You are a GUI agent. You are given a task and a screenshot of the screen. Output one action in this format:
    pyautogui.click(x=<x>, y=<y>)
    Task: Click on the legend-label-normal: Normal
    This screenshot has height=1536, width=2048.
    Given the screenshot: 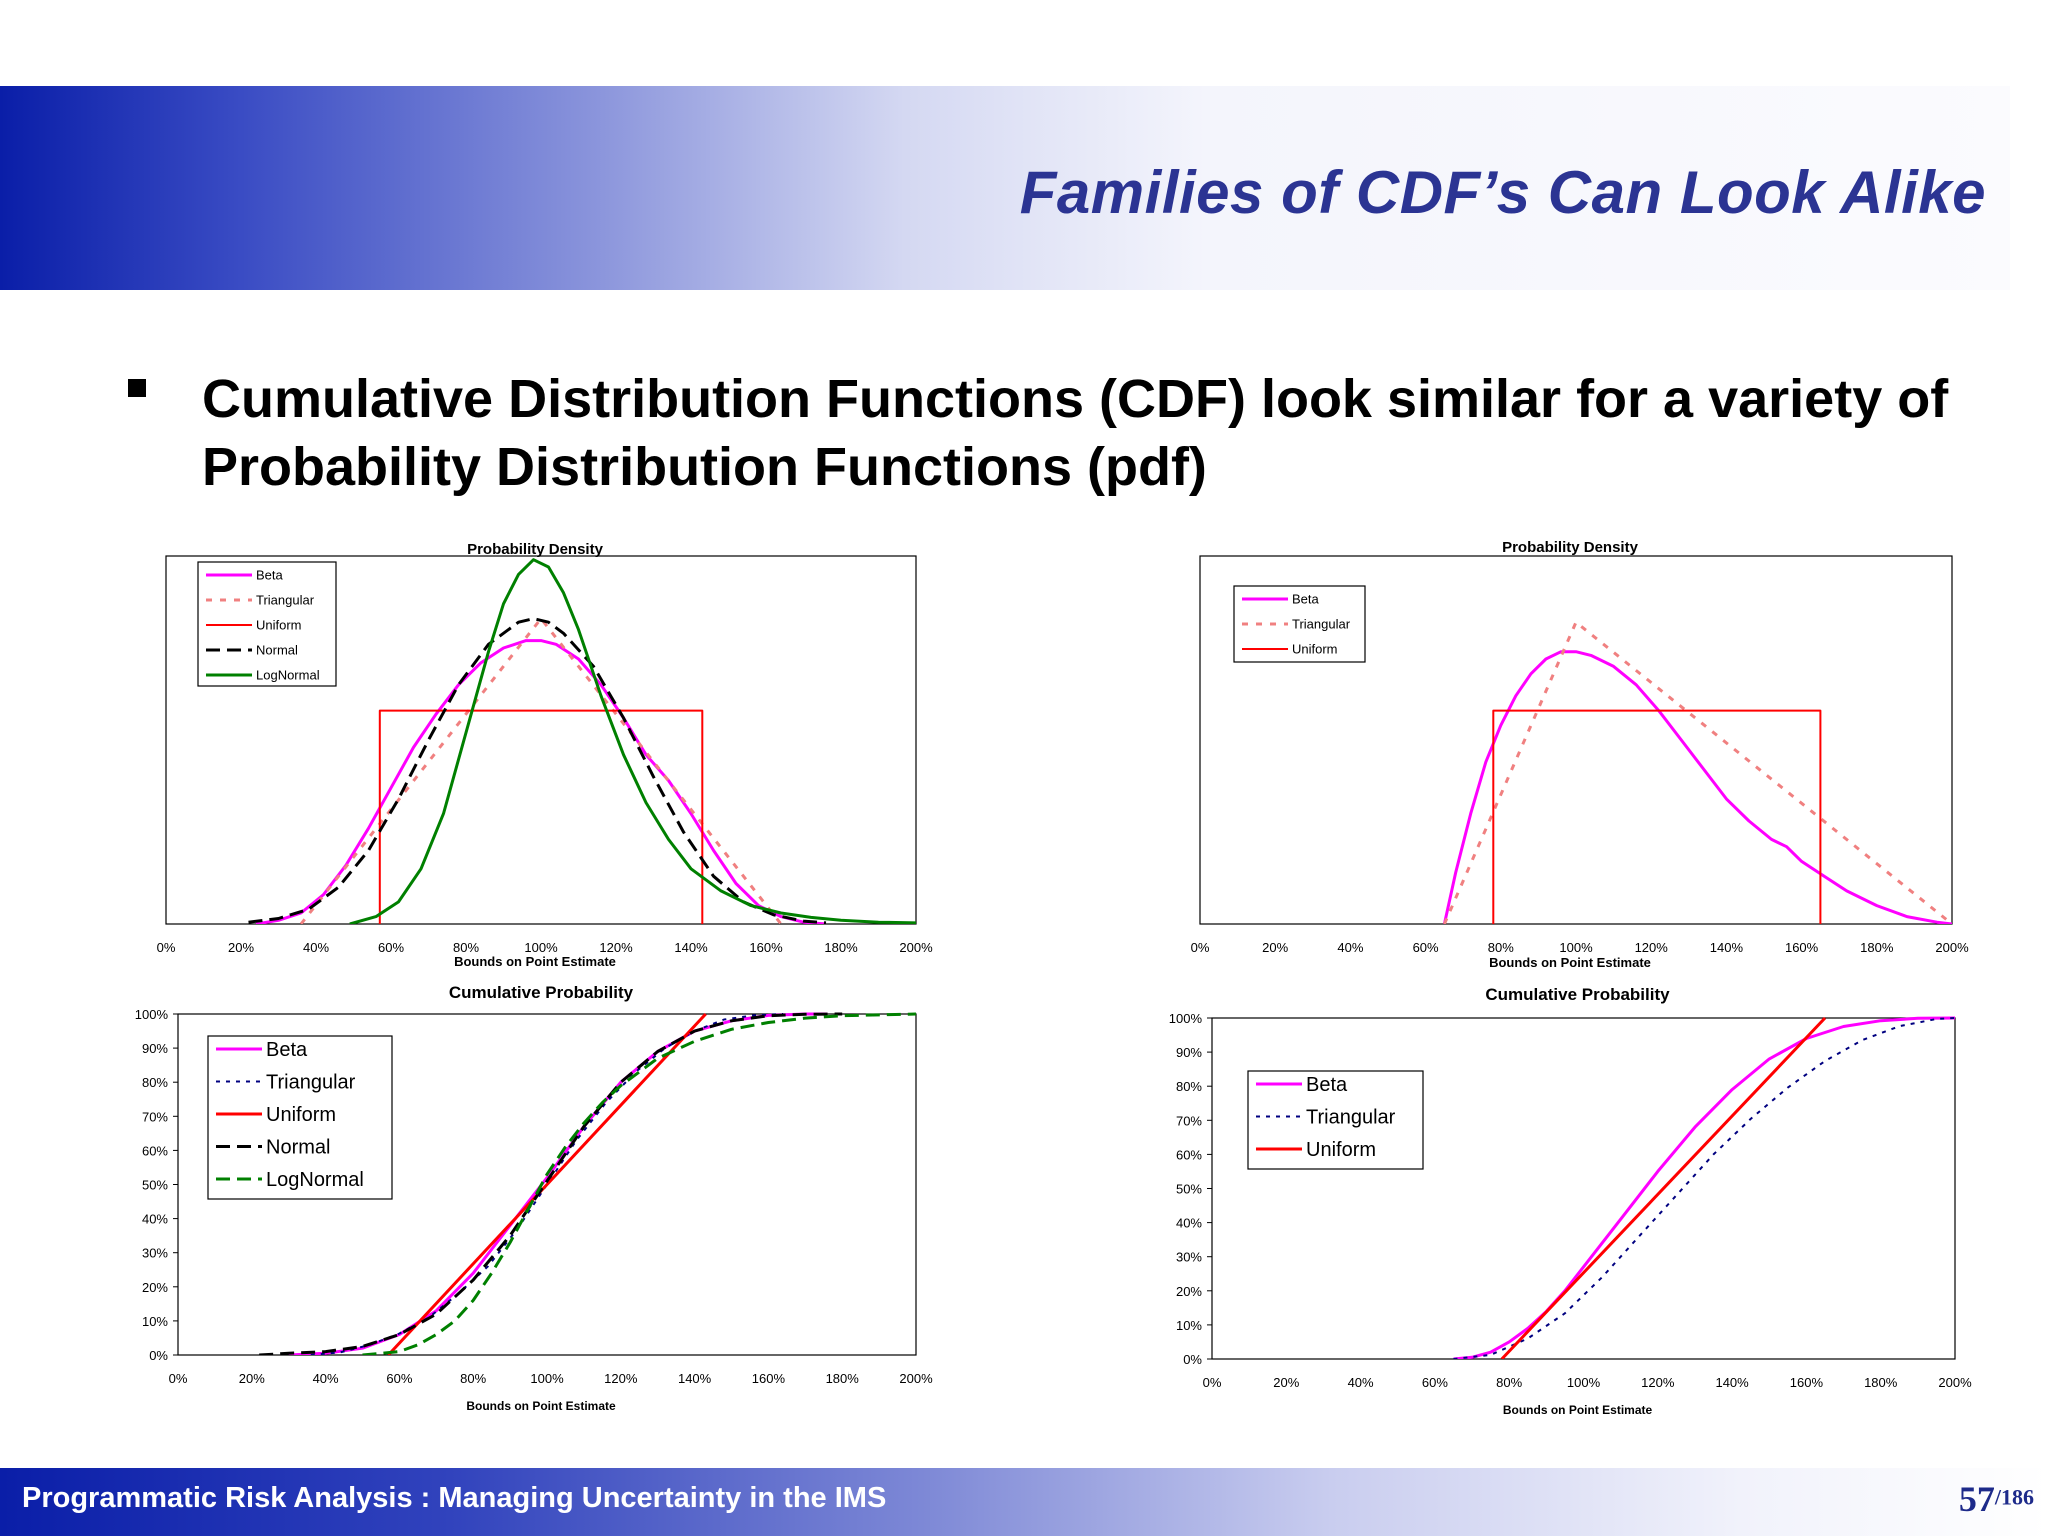 What is the action you would take?
    pyautogui.click(x=298, y=1148)
    